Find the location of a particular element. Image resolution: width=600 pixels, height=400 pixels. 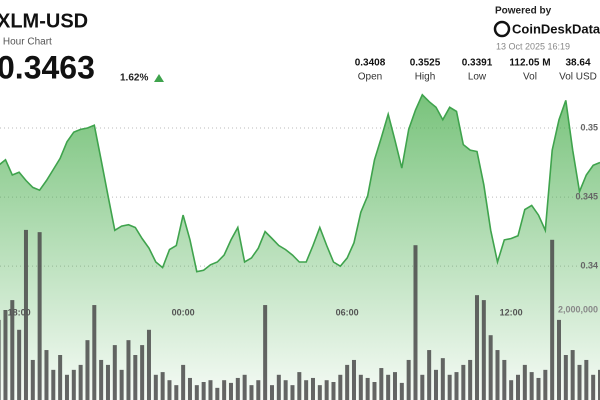

stat-value: 0.3391 is located at coordinates (477, 63).